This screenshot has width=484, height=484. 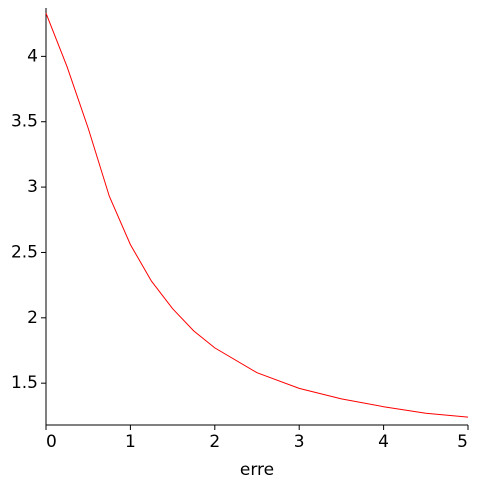 I want to click on y-tick-label: 4, so click(x=32, y=56).